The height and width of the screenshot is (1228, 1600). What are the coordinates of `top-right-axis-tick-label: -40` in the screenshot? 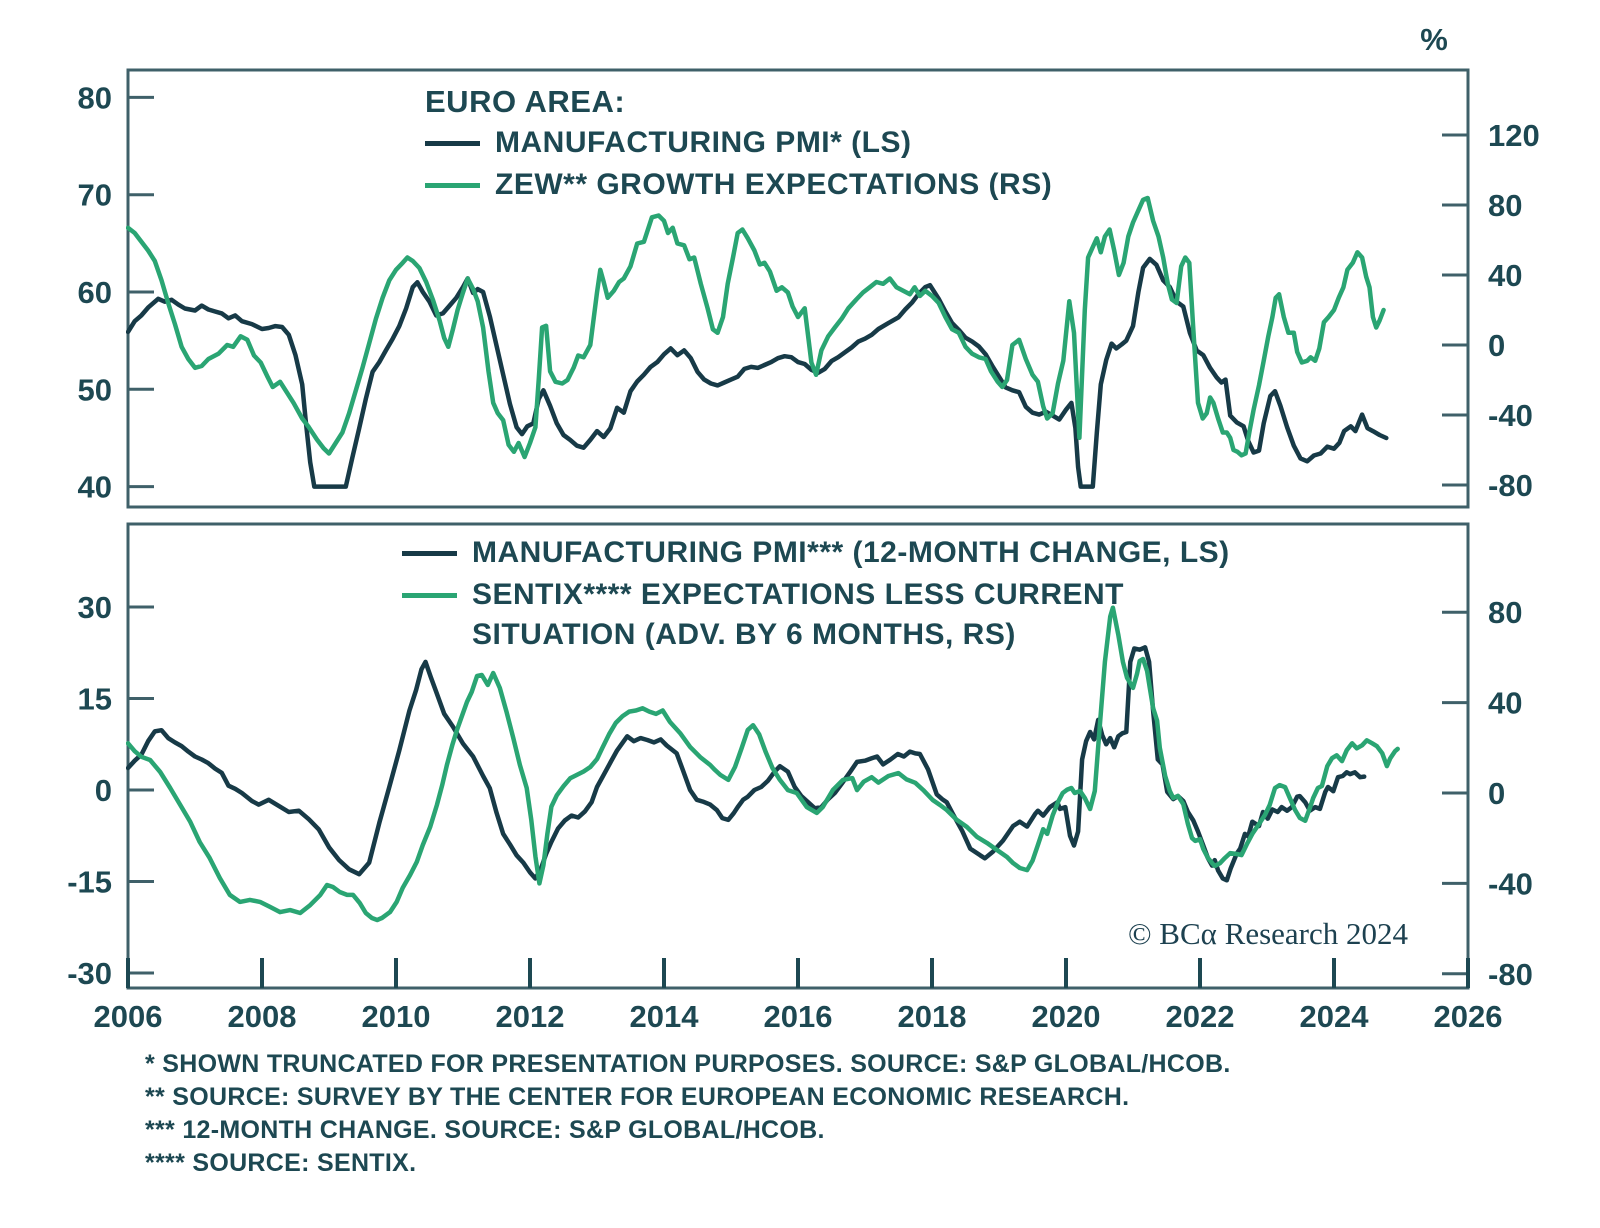 It's located at (1510, 415).